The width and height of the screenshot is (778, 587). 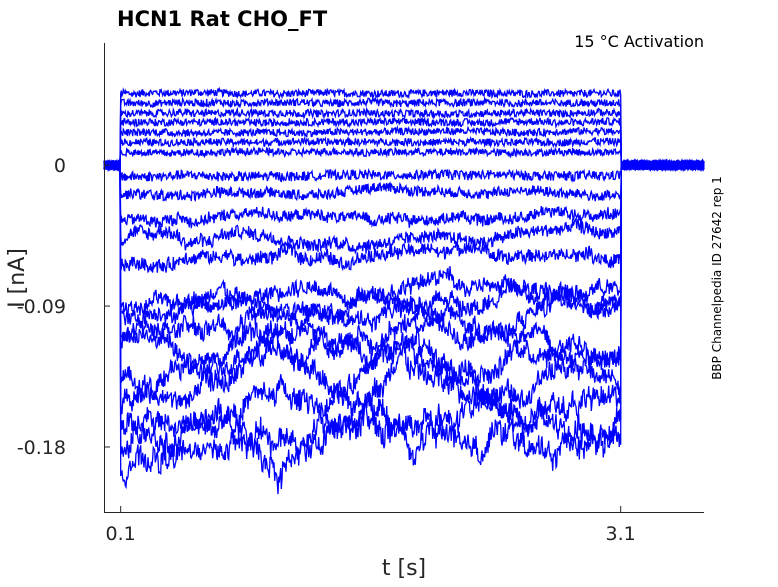 What do you see at coordinates (717, 278) in the screenshot?
I see `side-label: BBP Channelpedia ID 27642 rep 1` at bounding box center [717, 278].